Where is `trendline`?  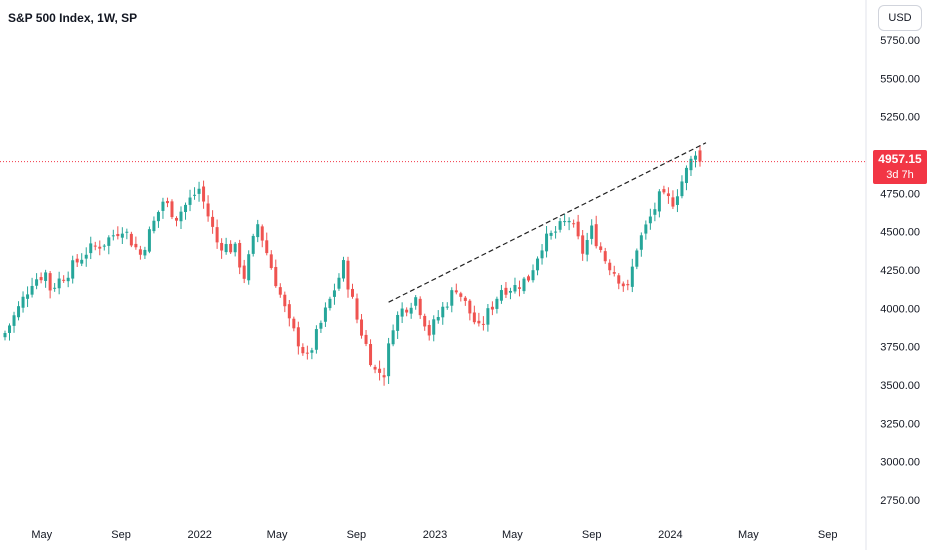
trendline is located at coordinates (547, 222).